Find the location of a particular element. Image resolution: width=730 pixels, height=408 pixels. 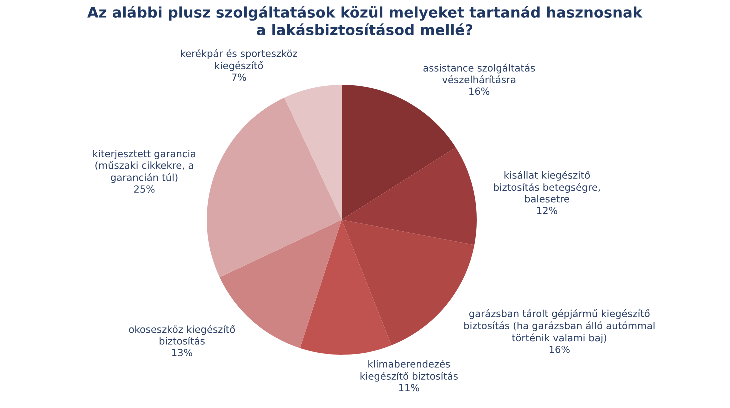

slice-label: okoseszköz kiegészítő biztosítás is located at coordinates (182, 335).